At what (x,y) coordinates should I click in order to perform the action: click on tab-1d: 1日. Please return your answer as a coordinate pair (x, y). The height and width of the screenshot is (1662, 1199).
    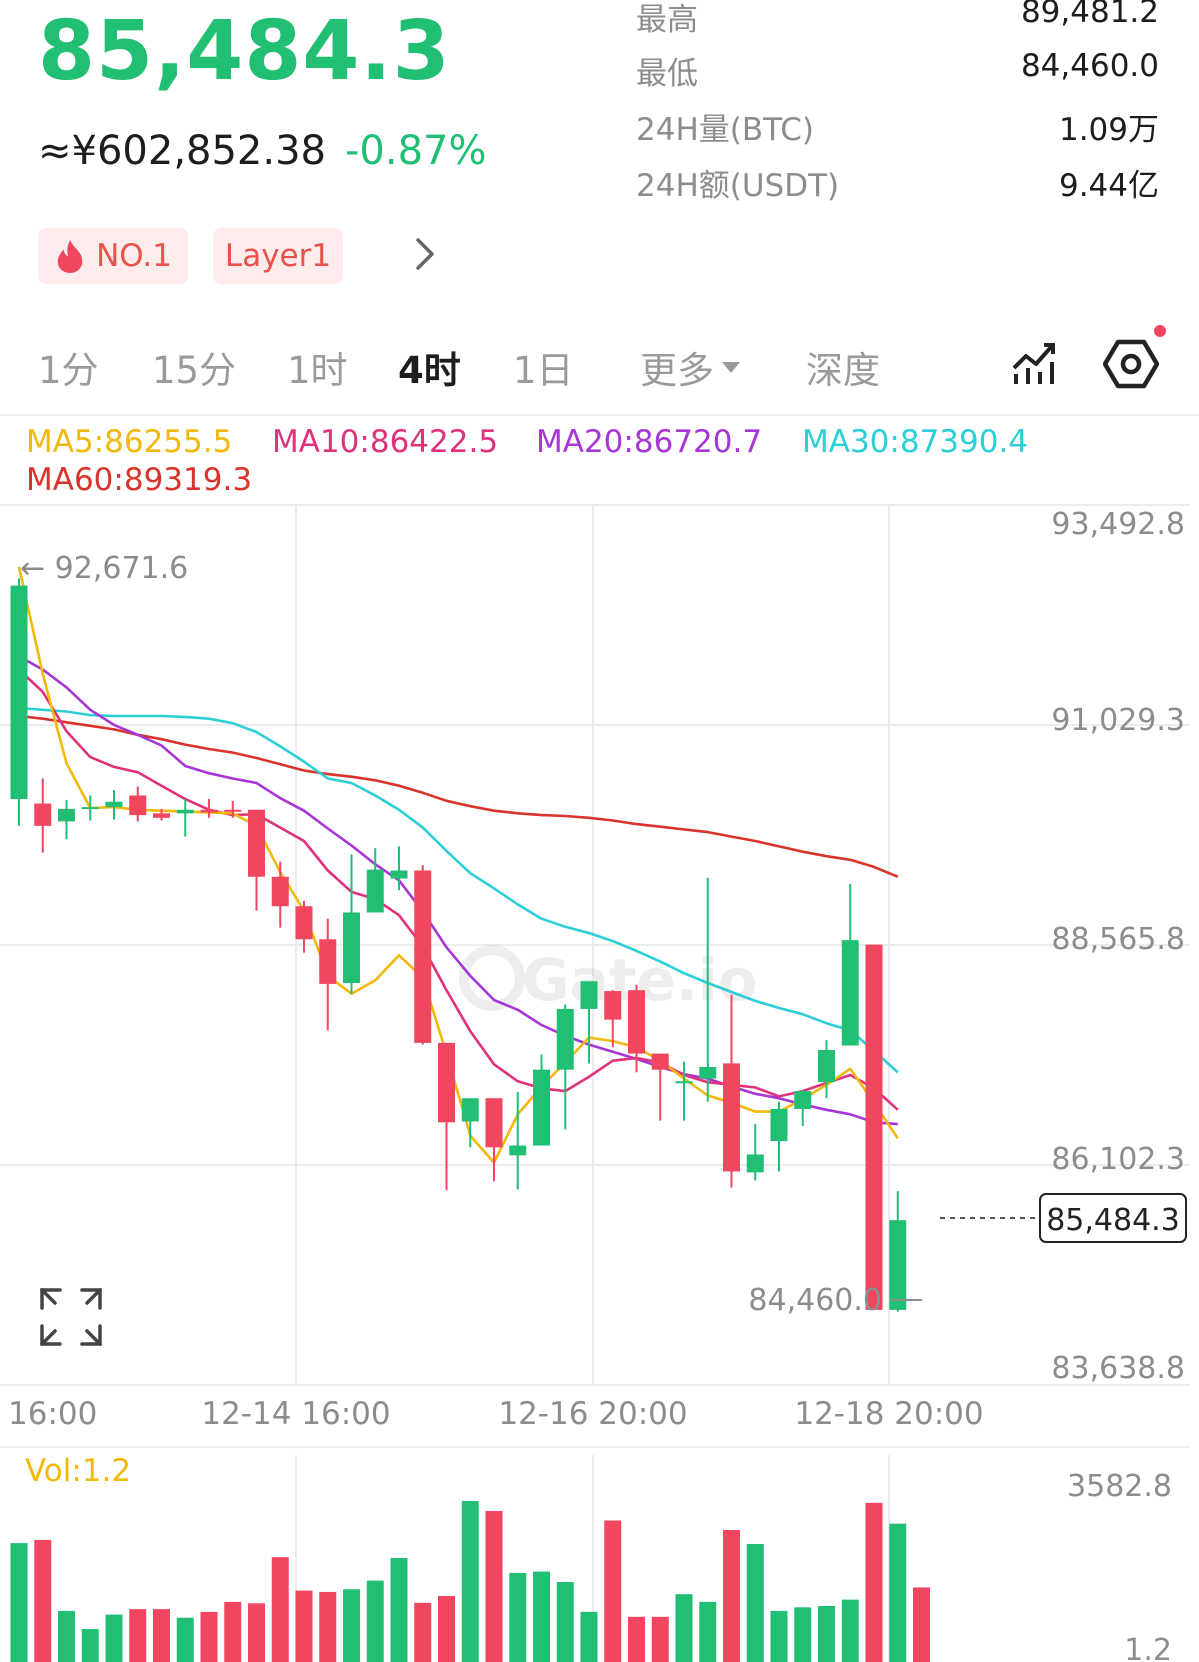
    Looking at the image, I should click on (543, 370).